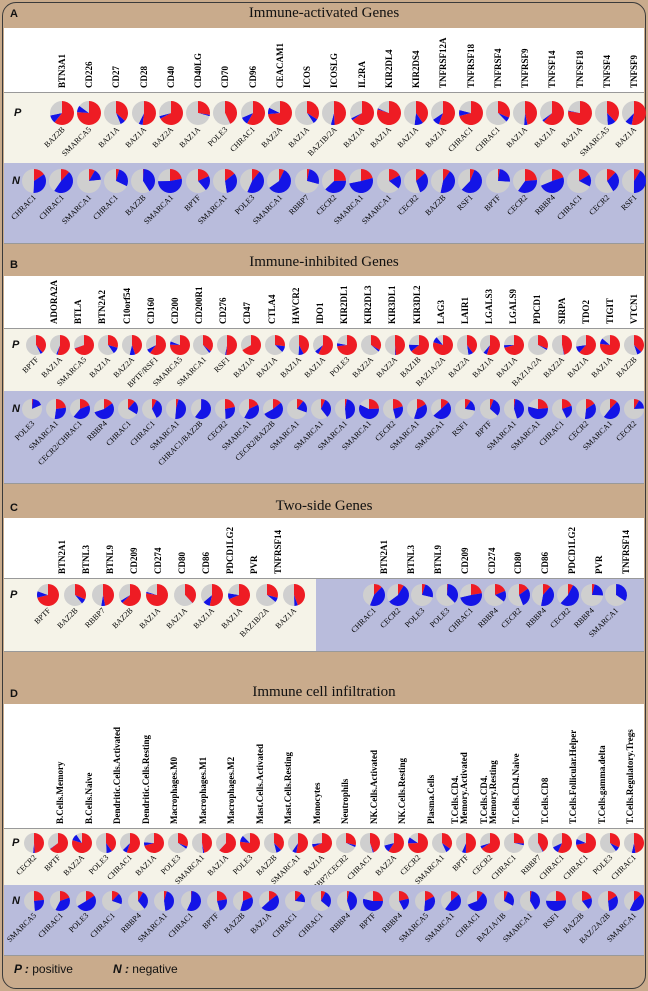 This screenshot has width=648, height=991. Describe the element at coordinates (571, 137) in the screenshot. I see `protein-label: BAZ1A` at that location.